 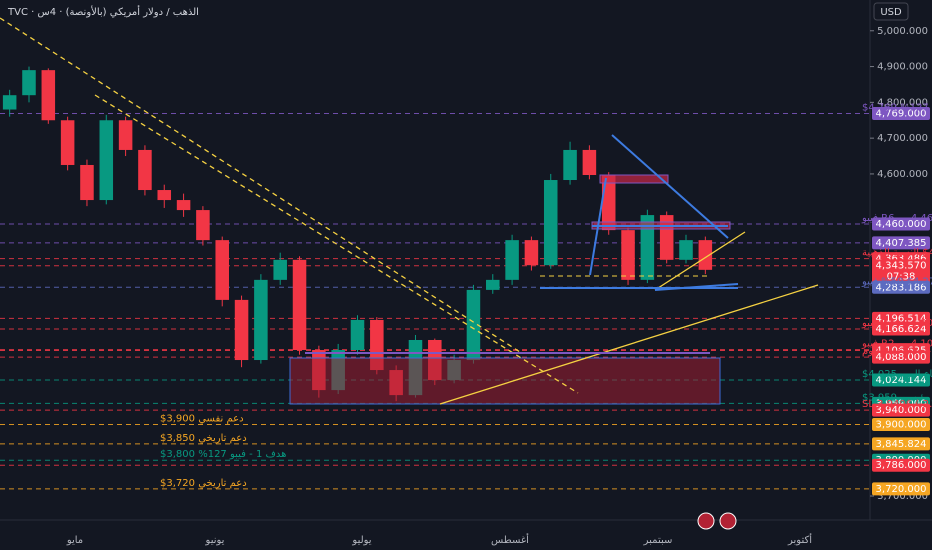 I want to click on countdown: 07:38, so click(x=901, y=277).